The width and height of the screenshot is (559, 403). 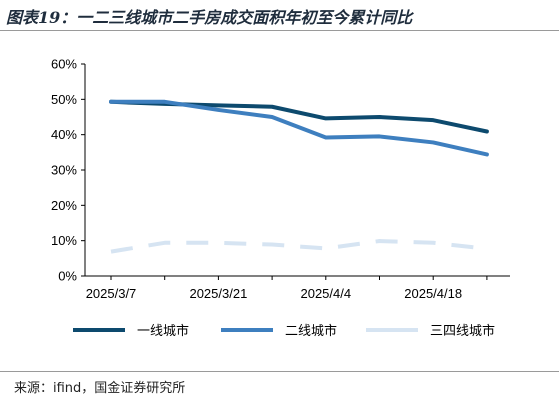 What do you see at coordinates (279, 30) in the screenshot?
I see `title-divider` at bounding box center [279, 30].